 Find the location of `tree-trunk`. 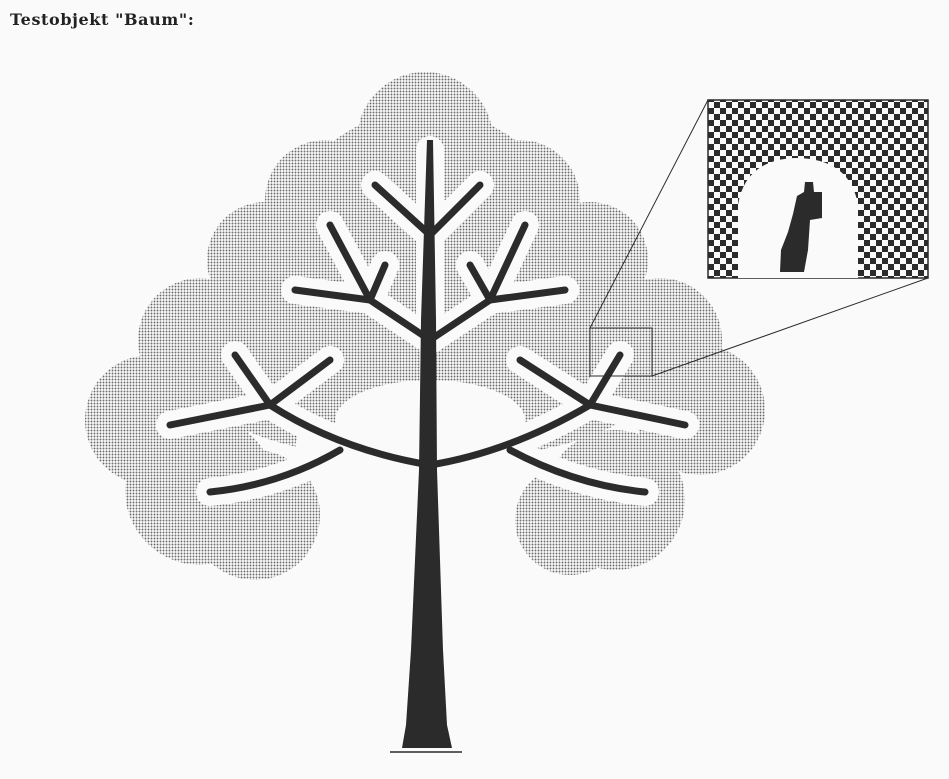

tree-trunk is located at coordinates (427, 444).